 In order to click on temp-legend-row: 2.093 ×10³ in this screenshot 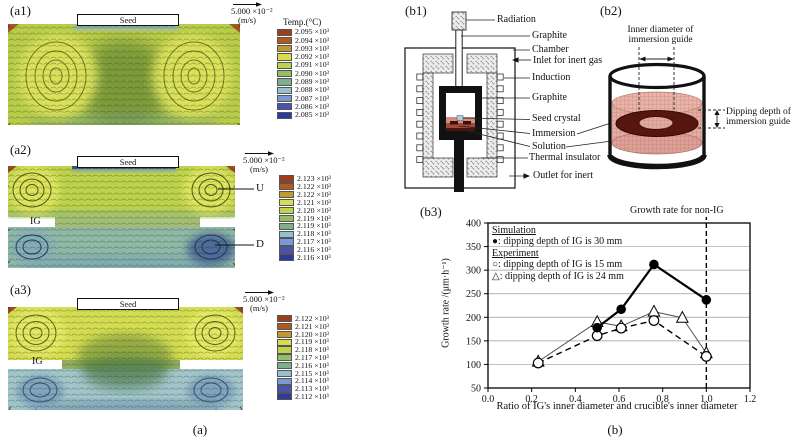, I will do `click(303, 49)`.